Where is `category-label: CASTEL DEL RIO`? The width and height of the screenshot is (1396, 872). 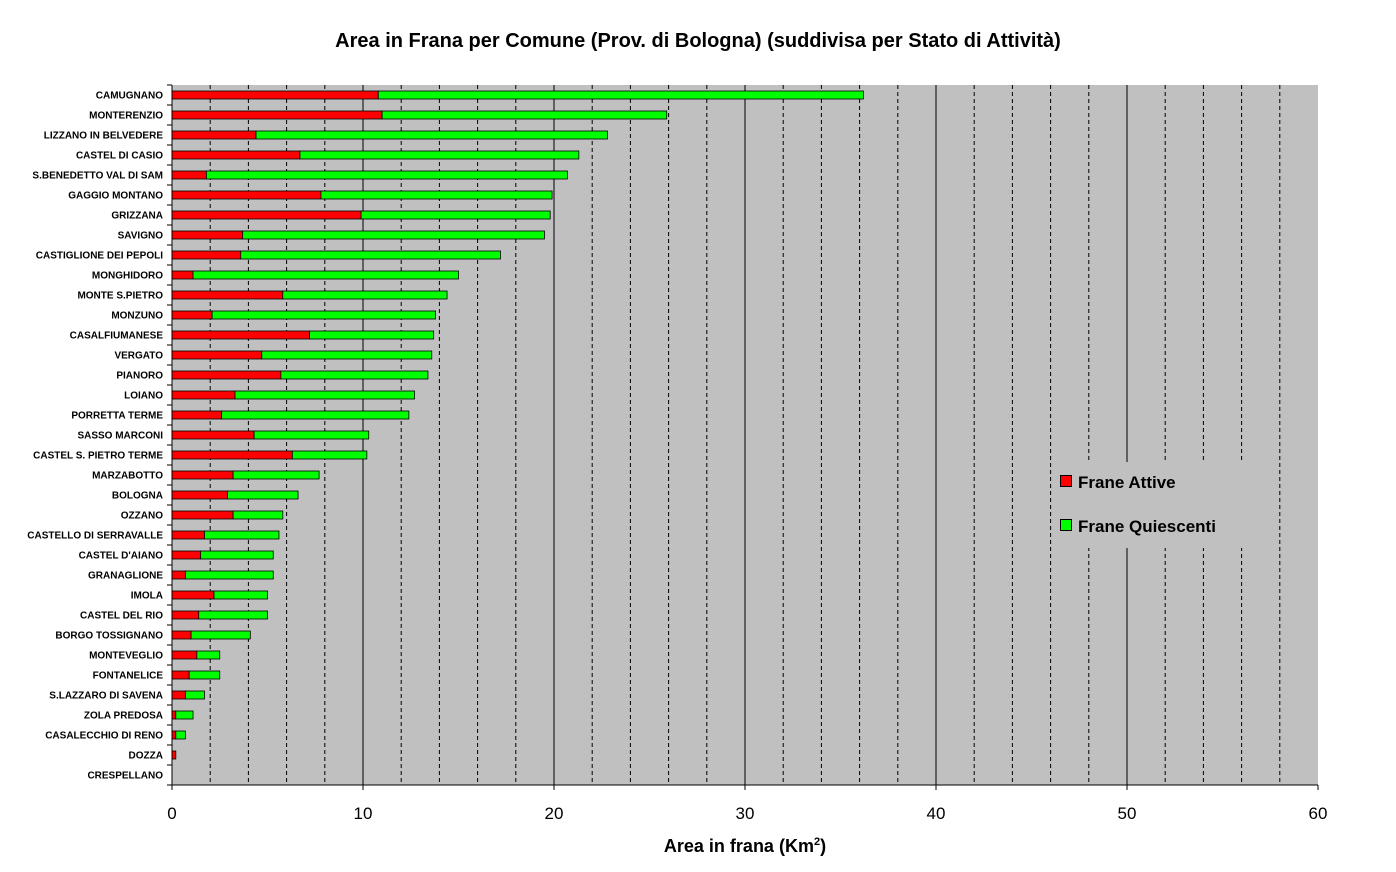 category-label: CASTEL DEL RIO is located at coordinates (121, 616).